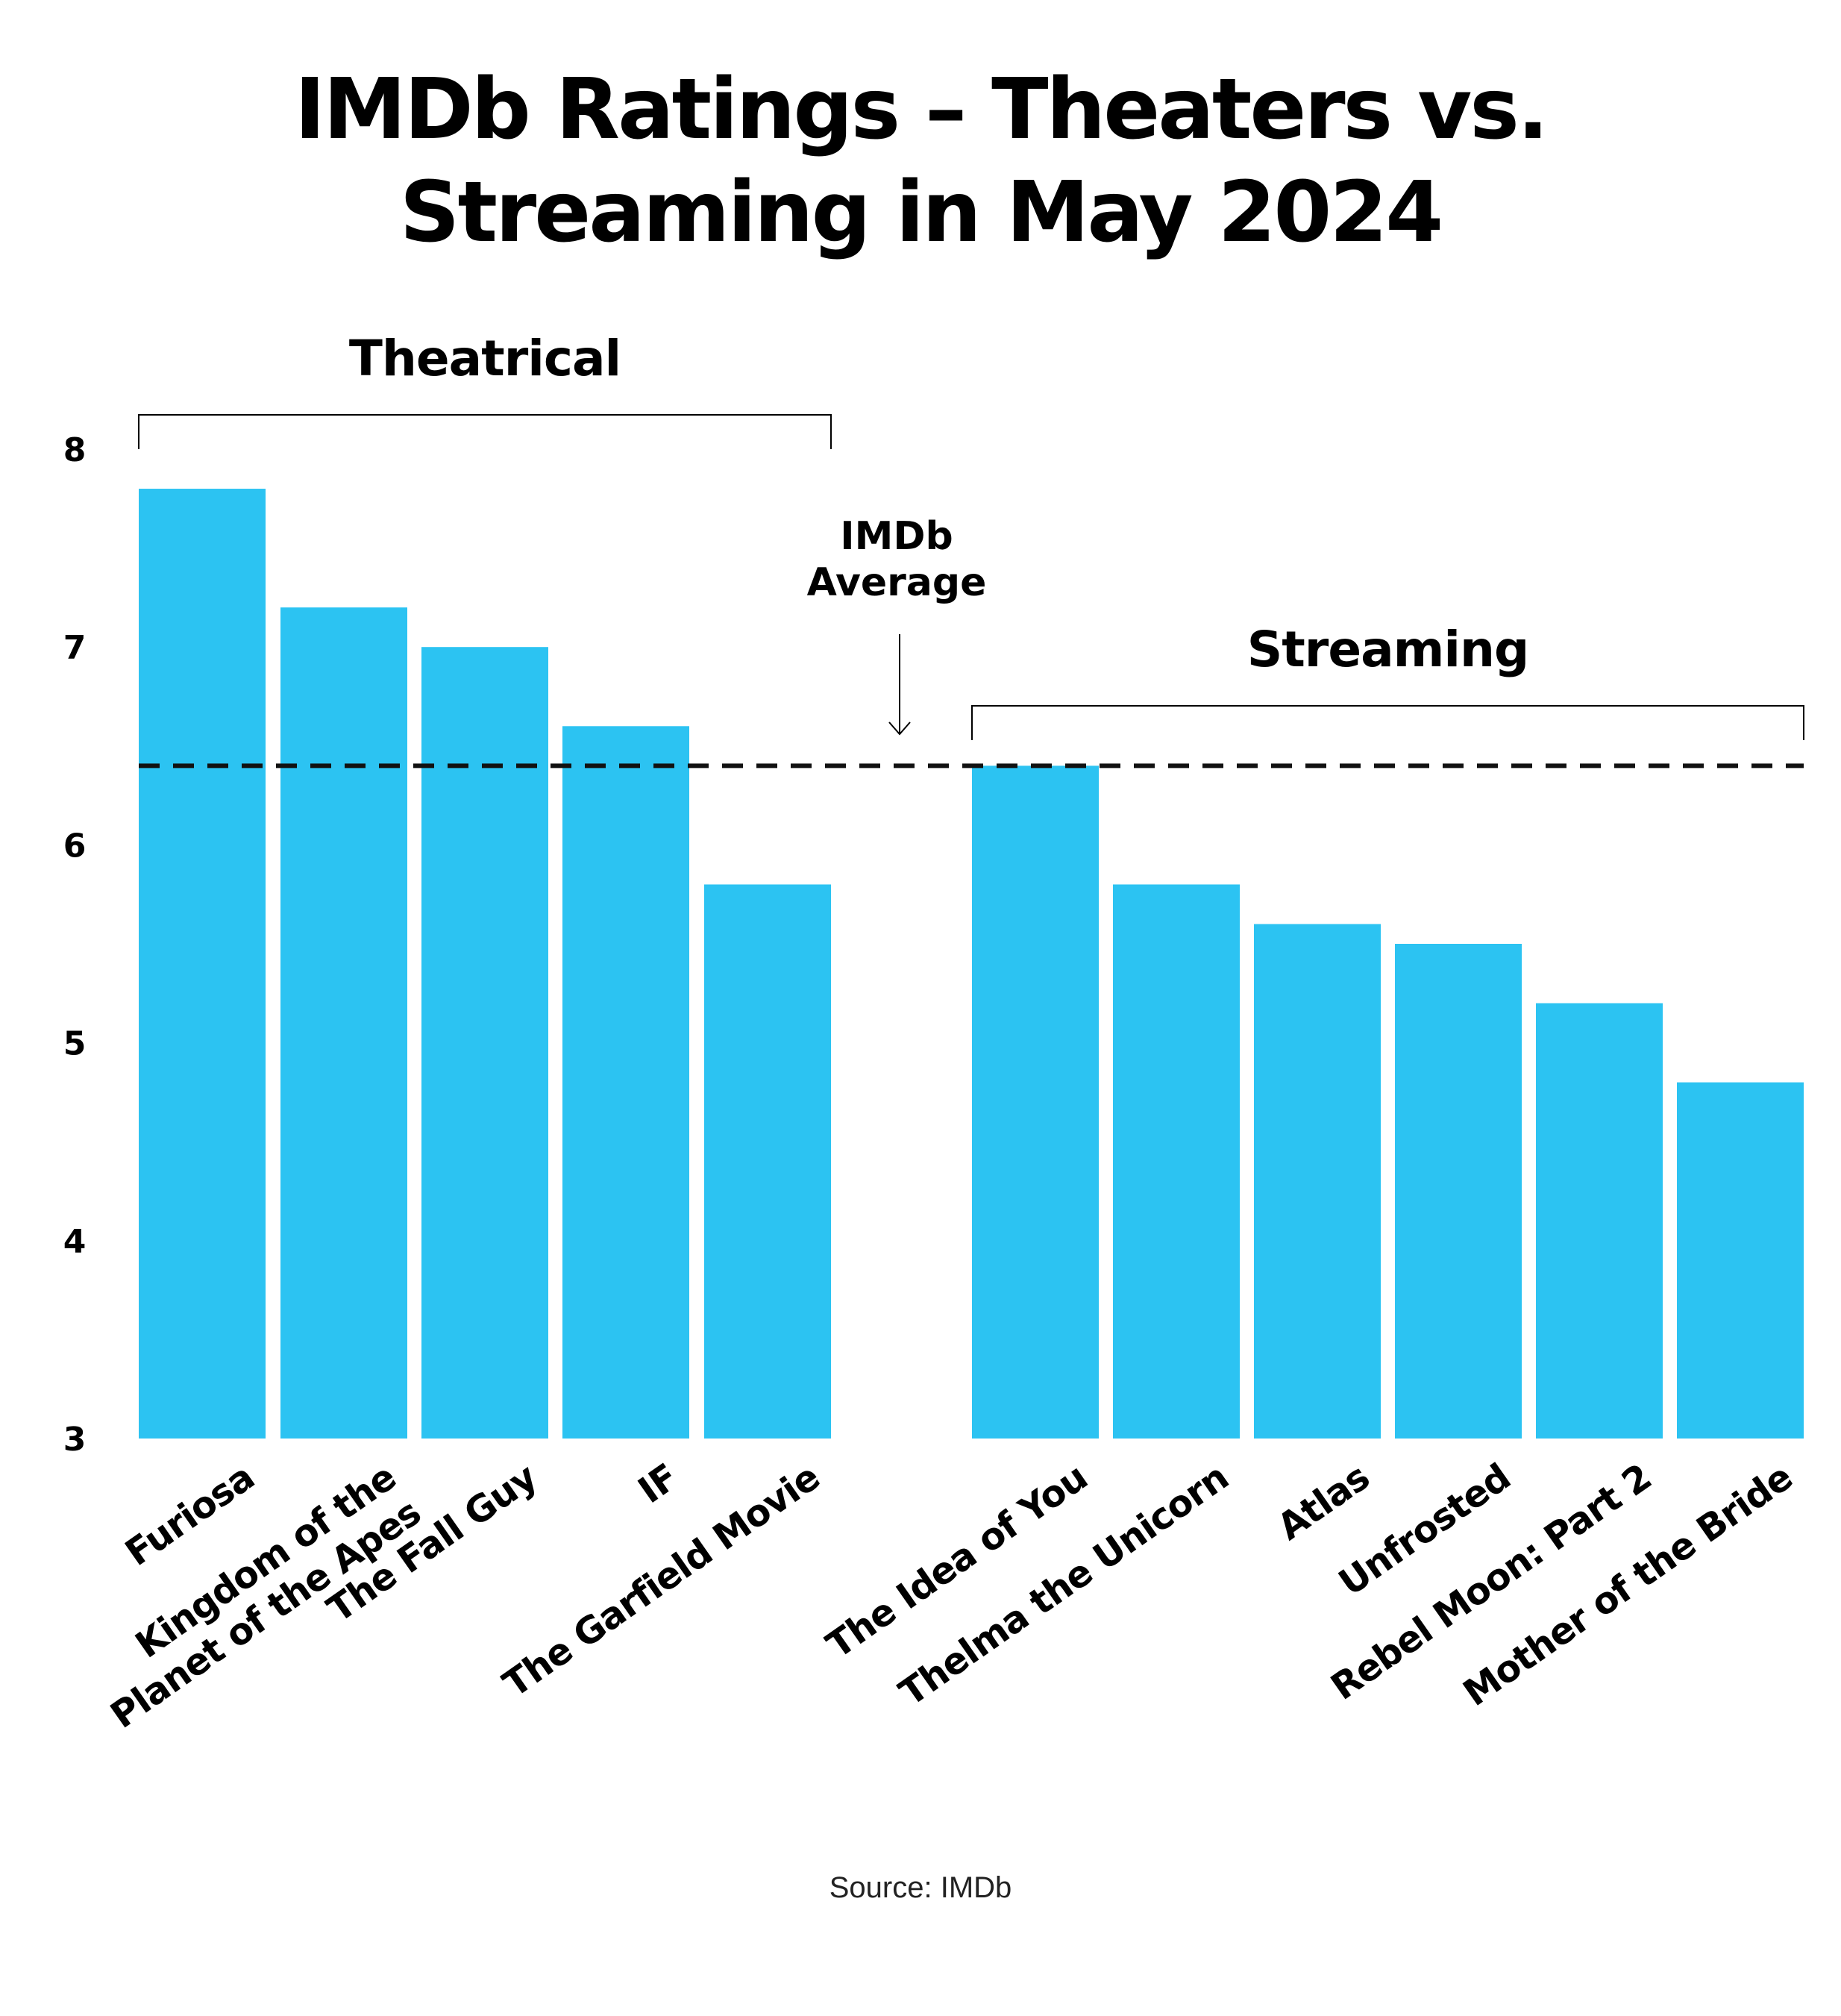 This screenshot has height=2016, width=1841. Describe the element at coordinates (921, 109) in the screenshot. I see `chart-title-line-1: IMDb Ratings – Theaters vs.` at that location.